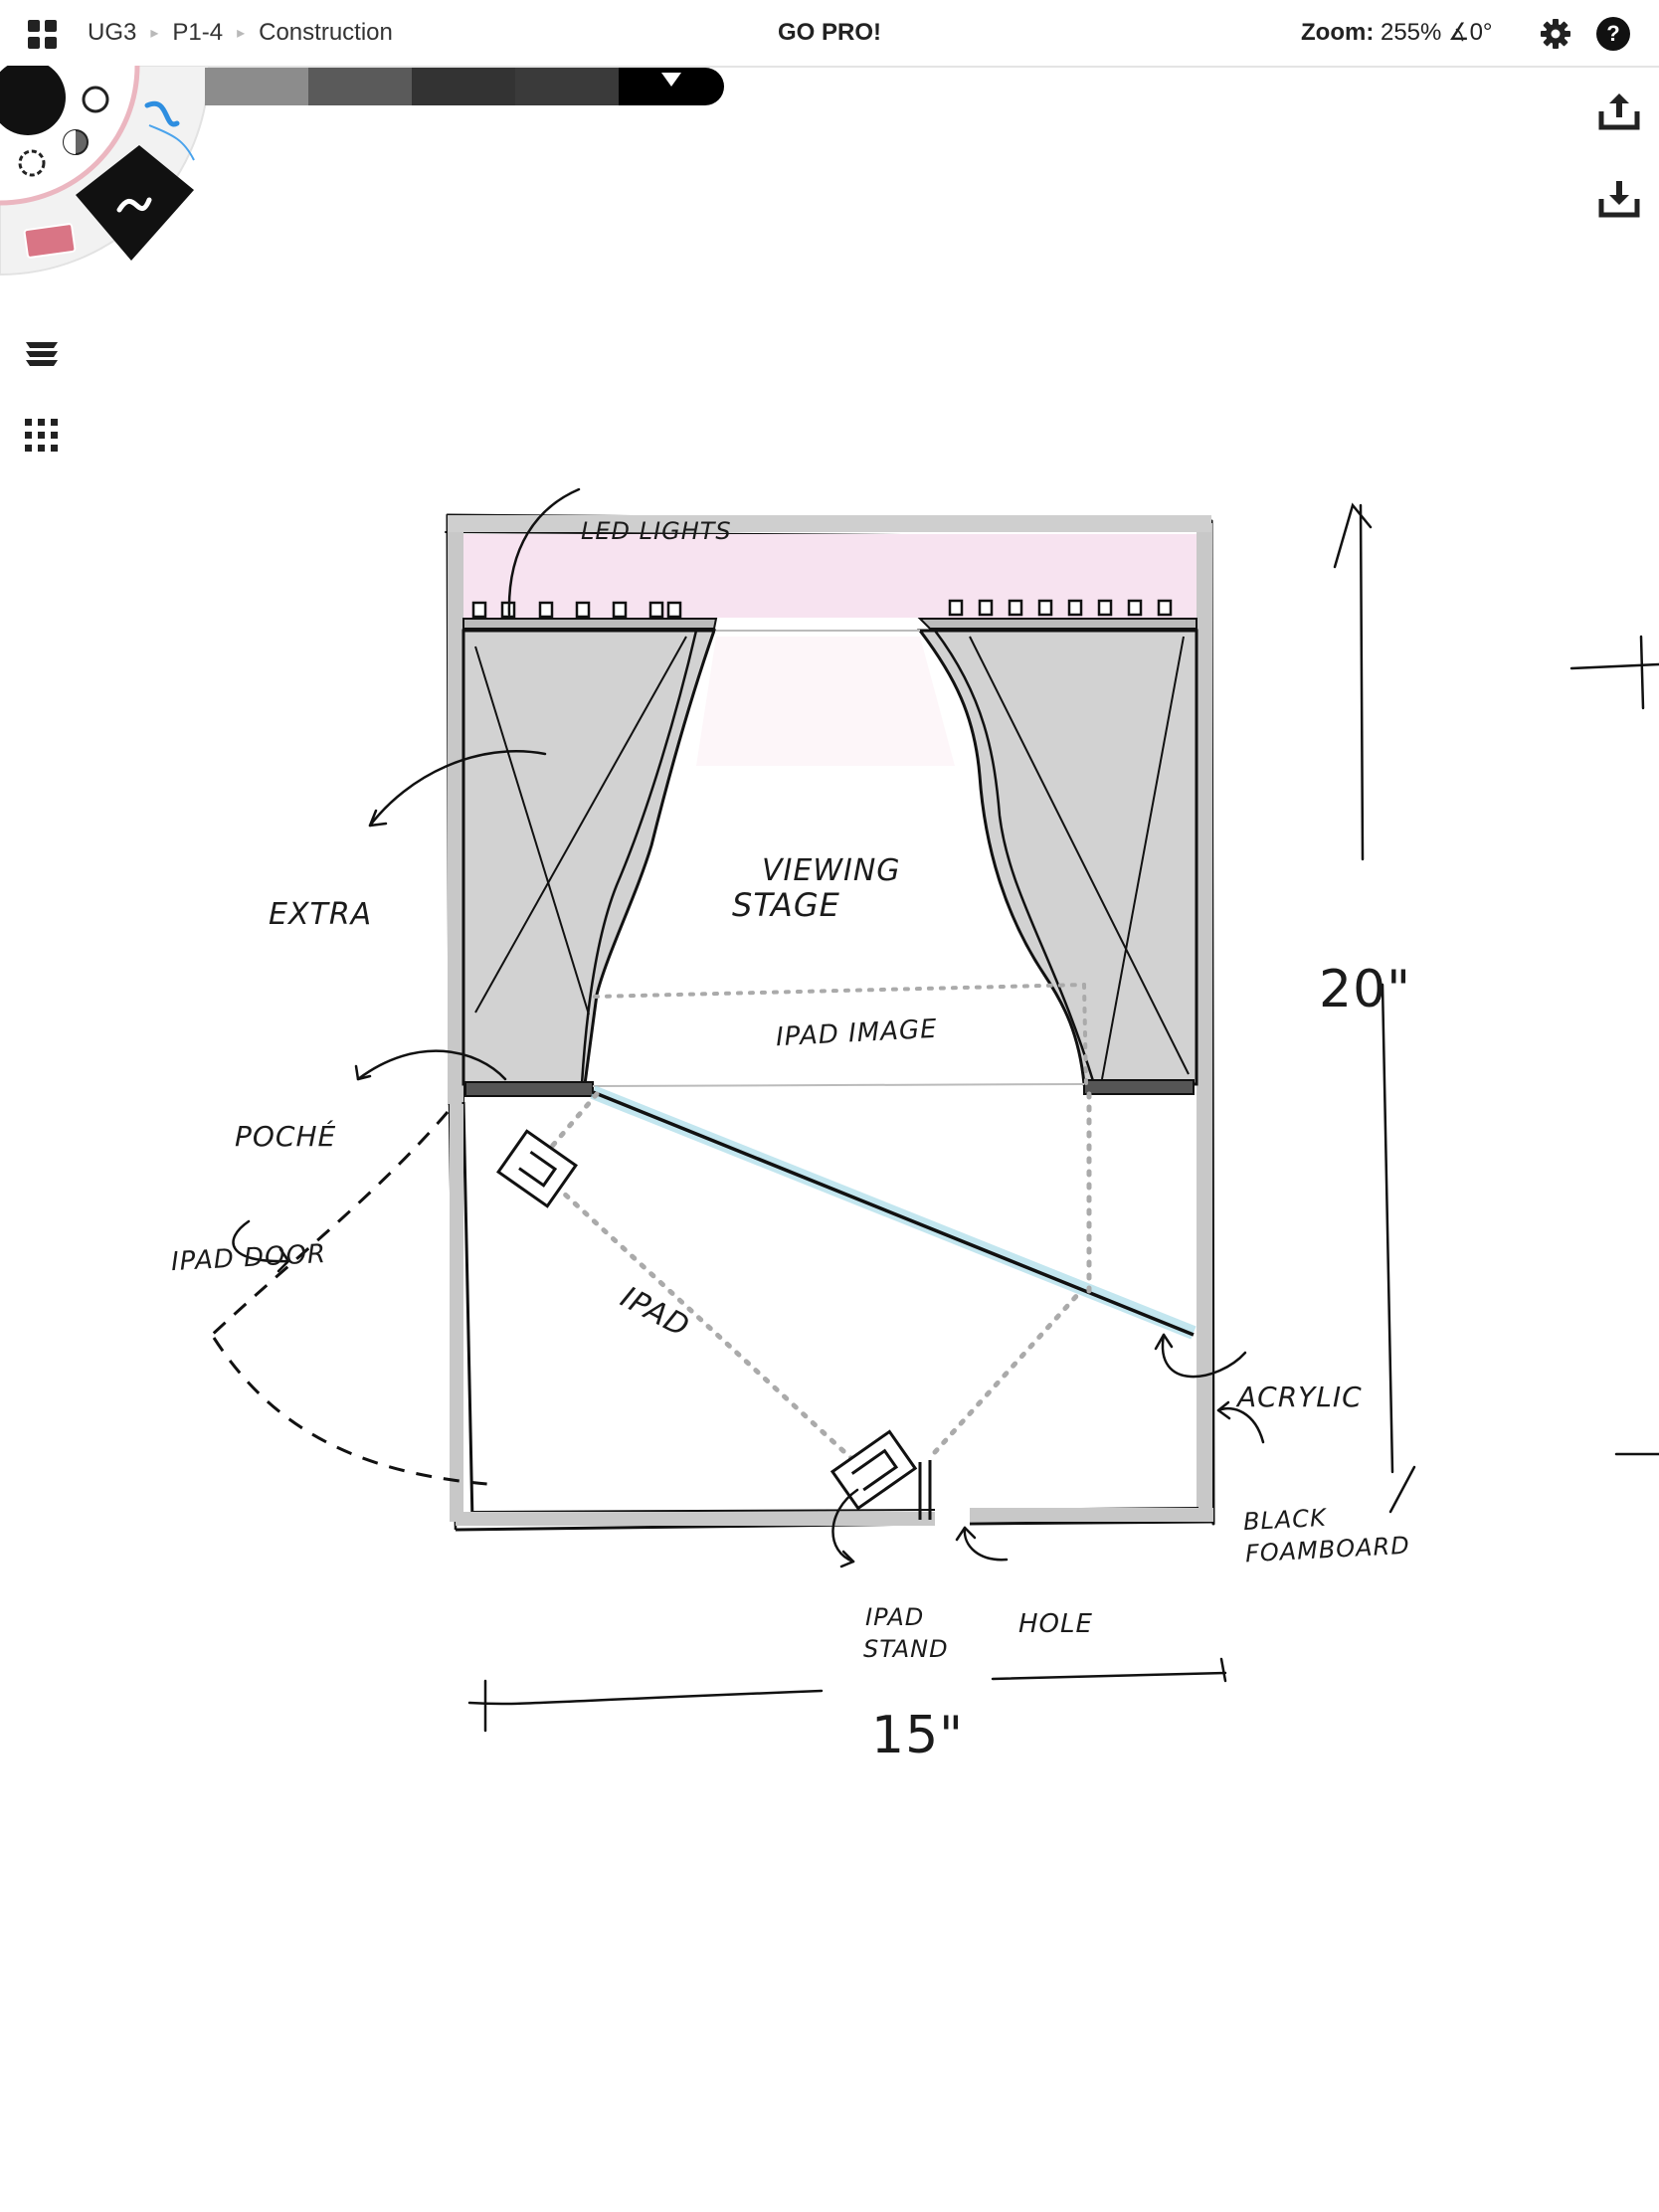 This screenshot has height=2212, width=1659. What do you see at coordinates (32, 163) in the screenshot?
I see `lasso-icon` at bounding box center [32, 163].